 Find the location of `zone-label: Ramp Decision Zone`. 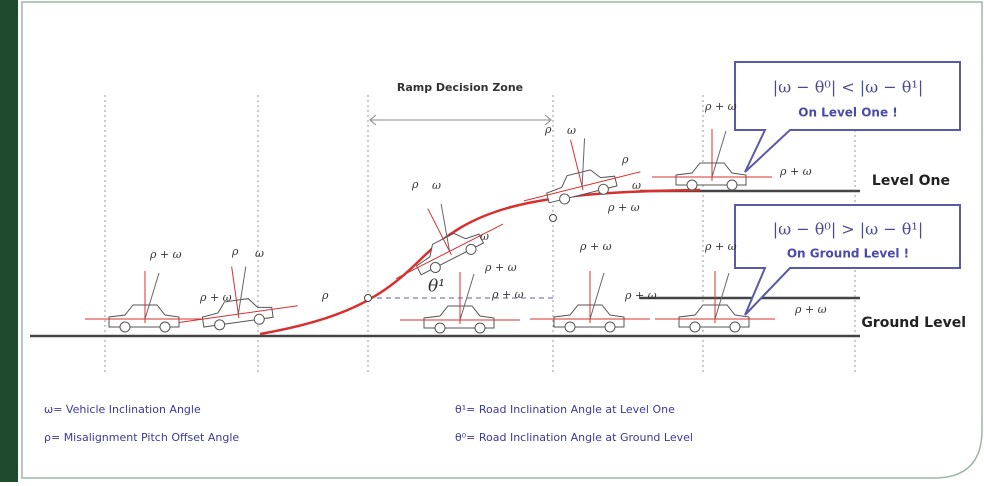

zone-label: Ramp Decision Zone is located at coordinates (460, 87).